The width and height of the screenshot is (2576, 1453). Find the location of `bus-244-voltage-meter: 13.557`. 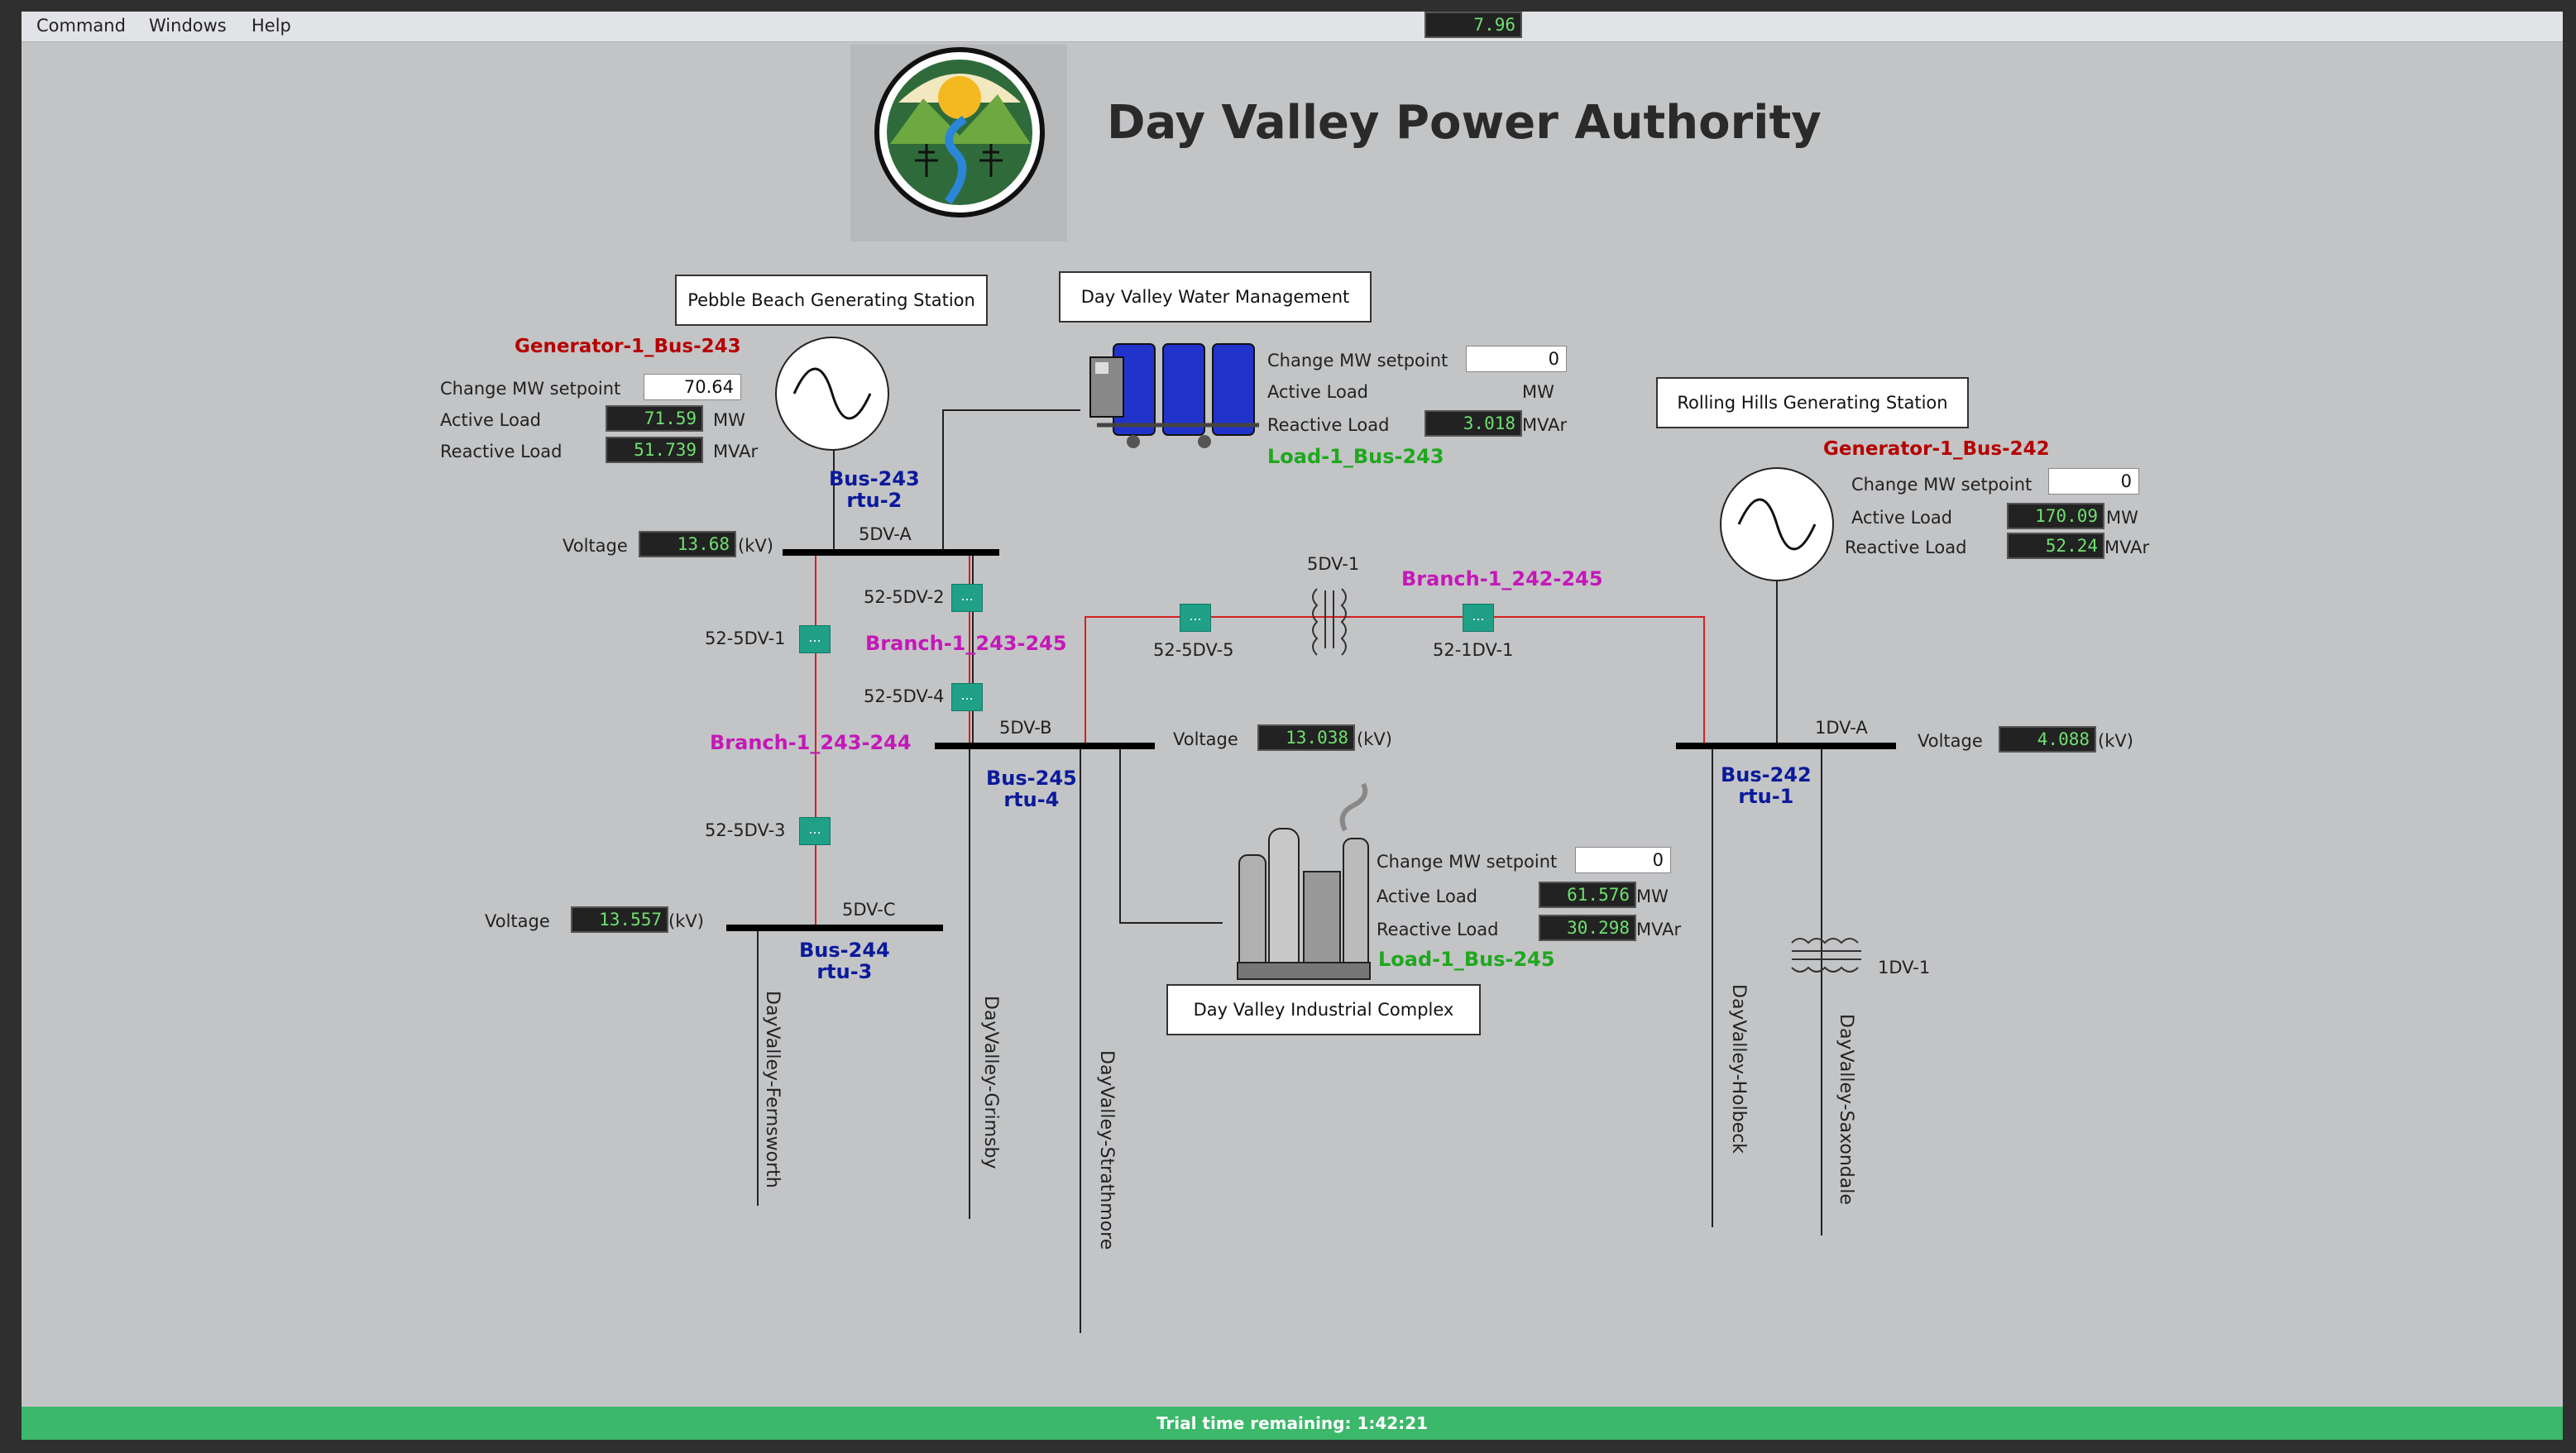

bus-244-voltage-meter: 13.557 is located at coordinates (619, 919).